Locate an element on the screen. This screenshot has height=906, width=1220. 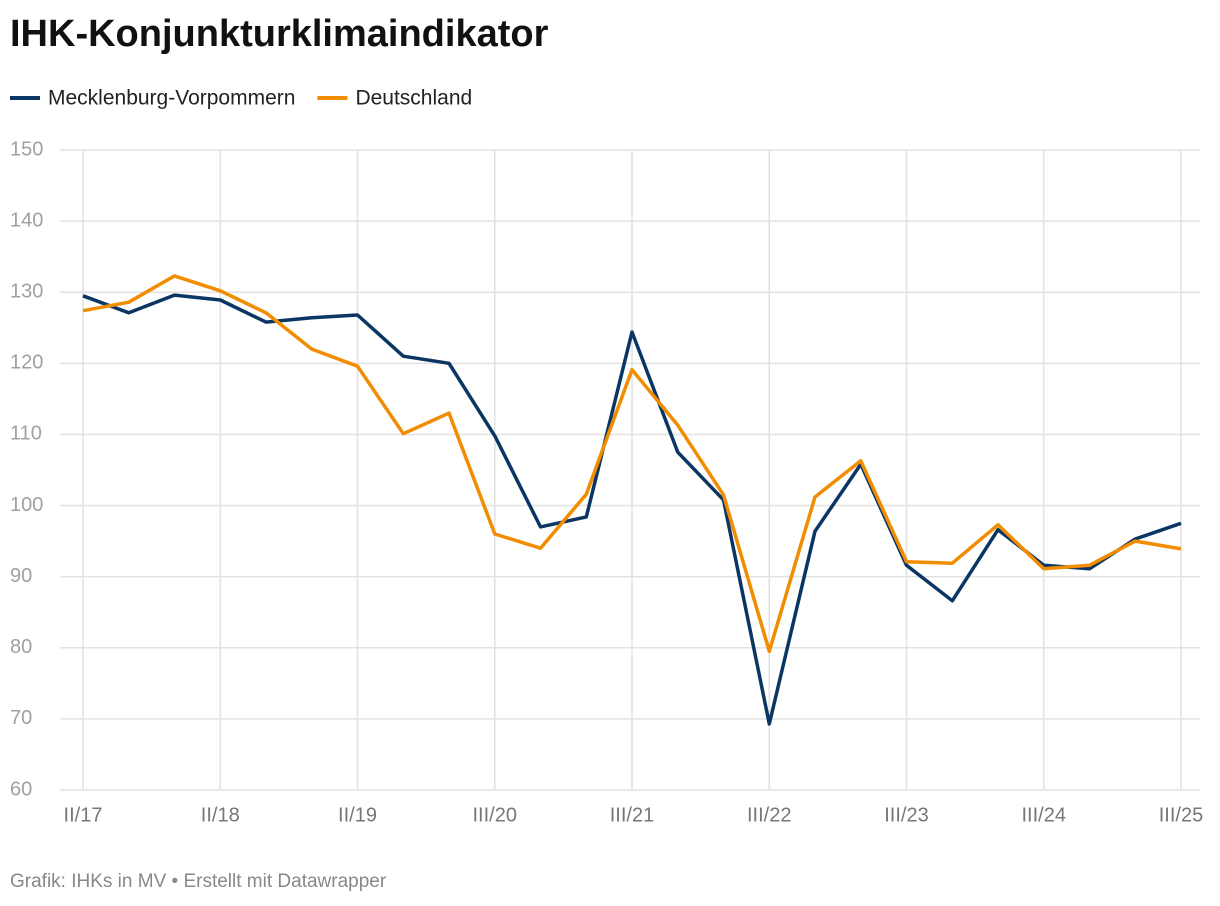
y-tick-label: 150 is located at coordinates (26, 149).